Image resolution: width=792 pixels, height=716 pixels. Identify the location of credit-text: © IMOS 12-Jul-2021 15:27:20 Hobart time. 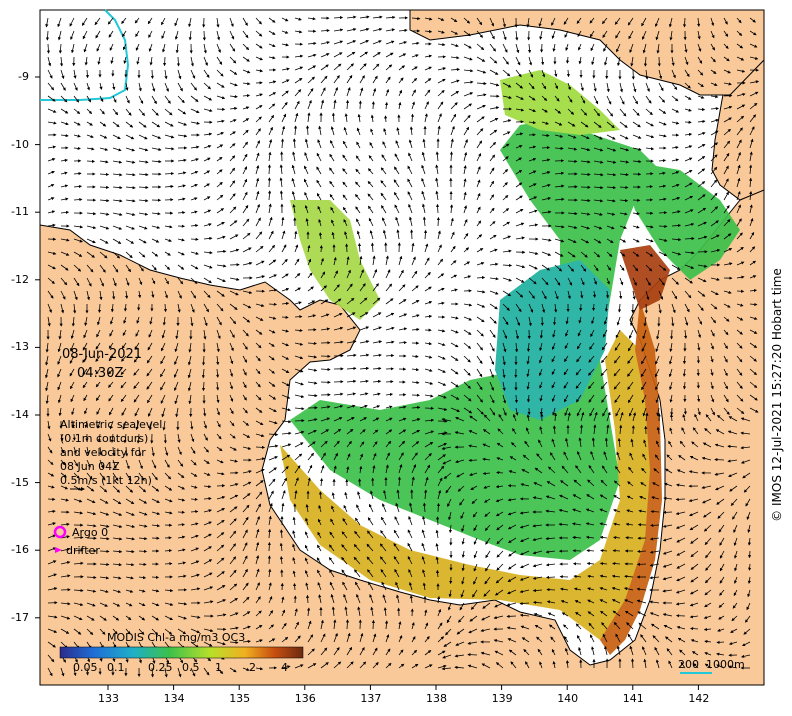
(777, 395).